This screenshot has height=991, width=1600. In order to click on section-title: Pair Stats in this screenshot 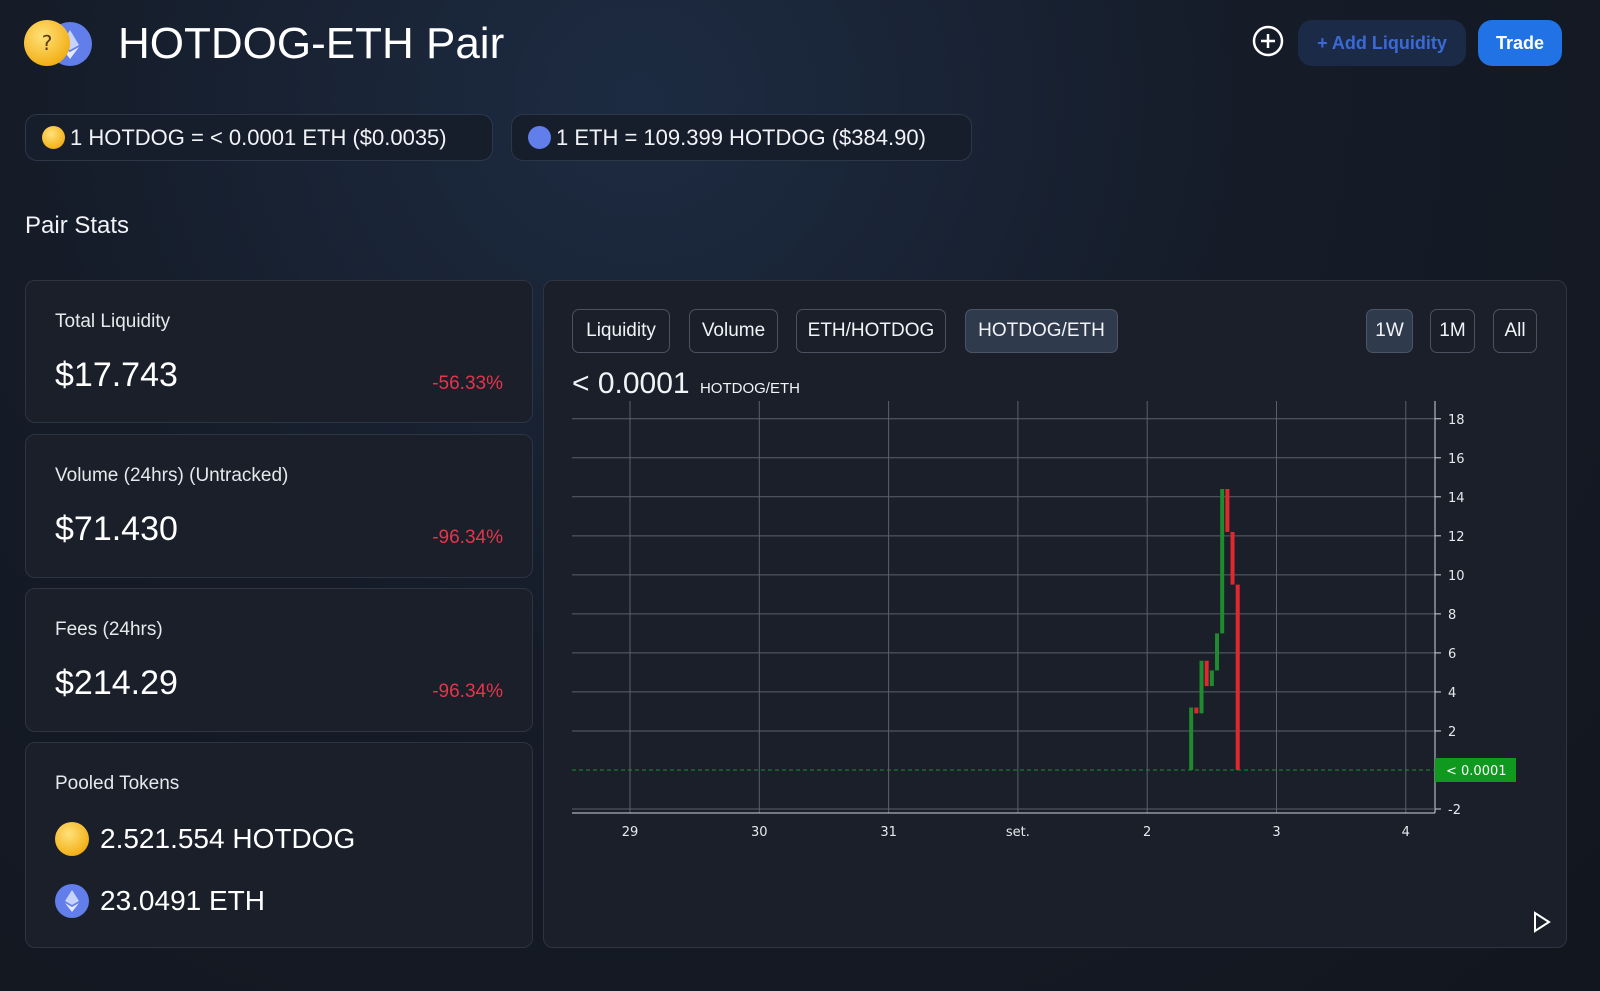, I will do `click(77, 225)`.